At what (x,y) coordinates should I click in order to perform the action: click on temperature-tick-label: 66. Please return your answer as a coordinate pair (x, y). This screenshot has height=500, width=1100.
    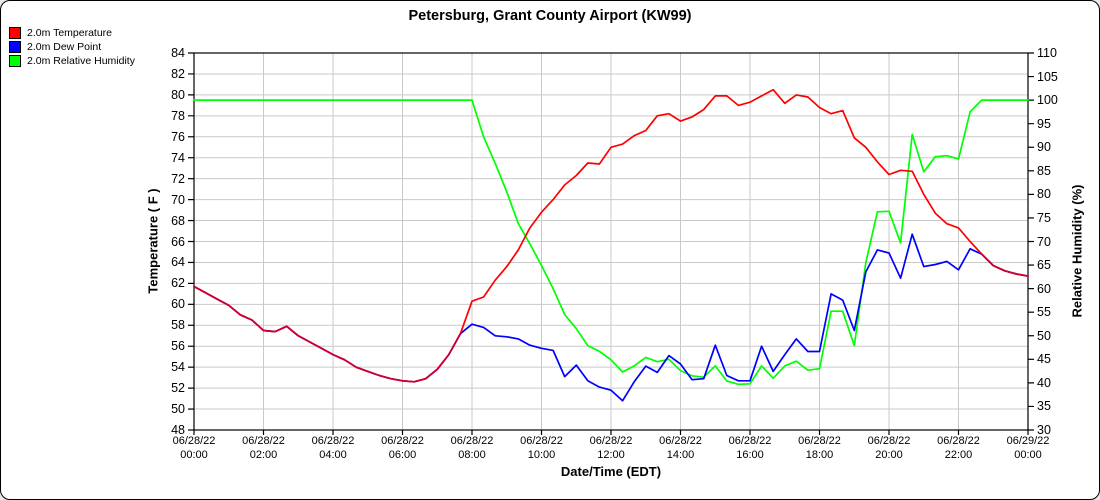
    Looking at the image, I should click on (178, 241).